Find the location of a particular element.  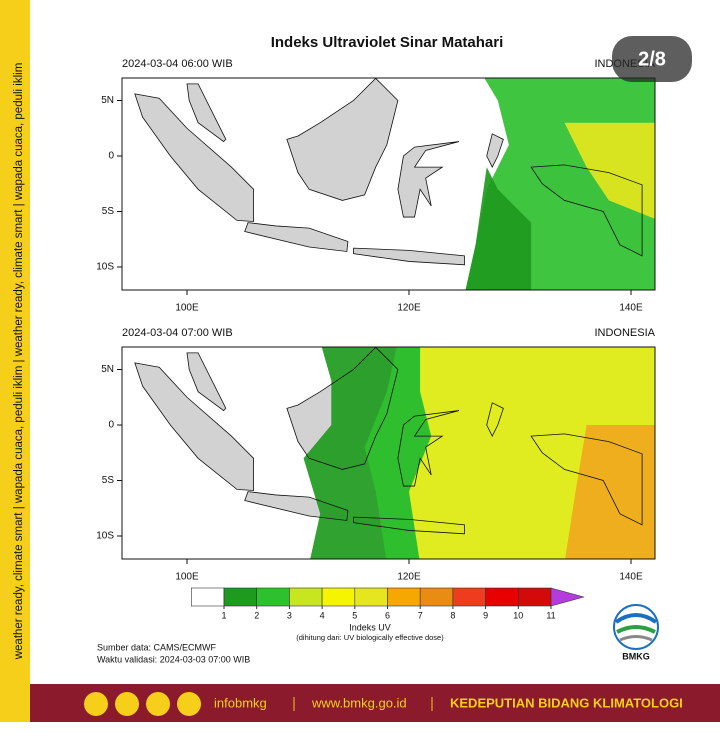

footer-bar is located at coordinates (375, 703).